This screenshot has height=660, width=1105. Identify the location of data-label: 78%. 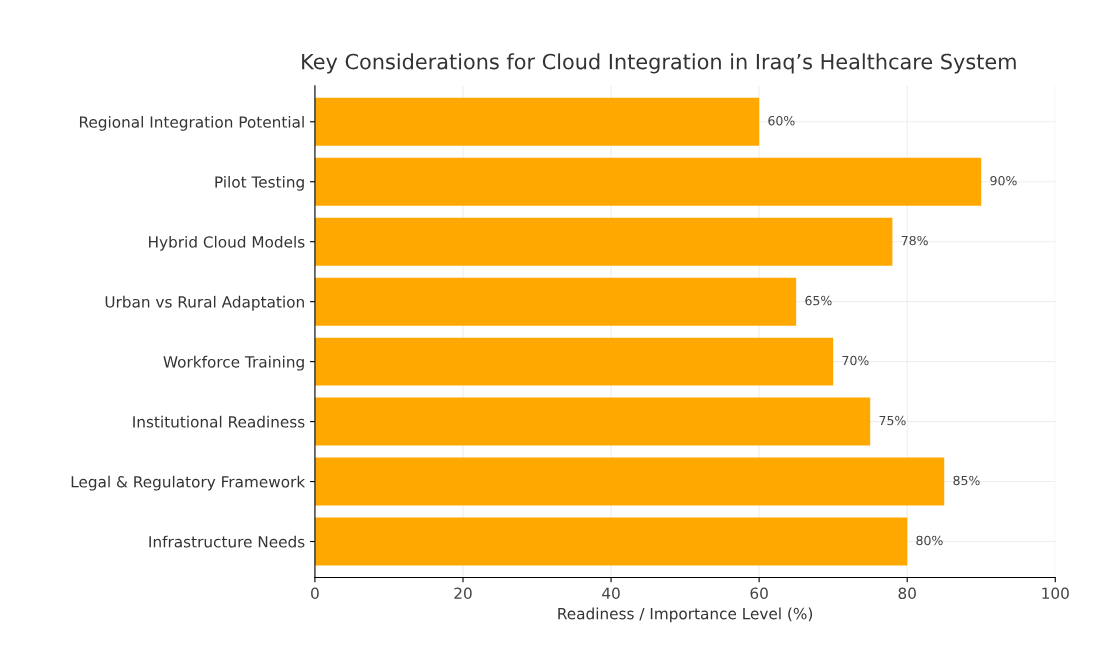
(914, 240).